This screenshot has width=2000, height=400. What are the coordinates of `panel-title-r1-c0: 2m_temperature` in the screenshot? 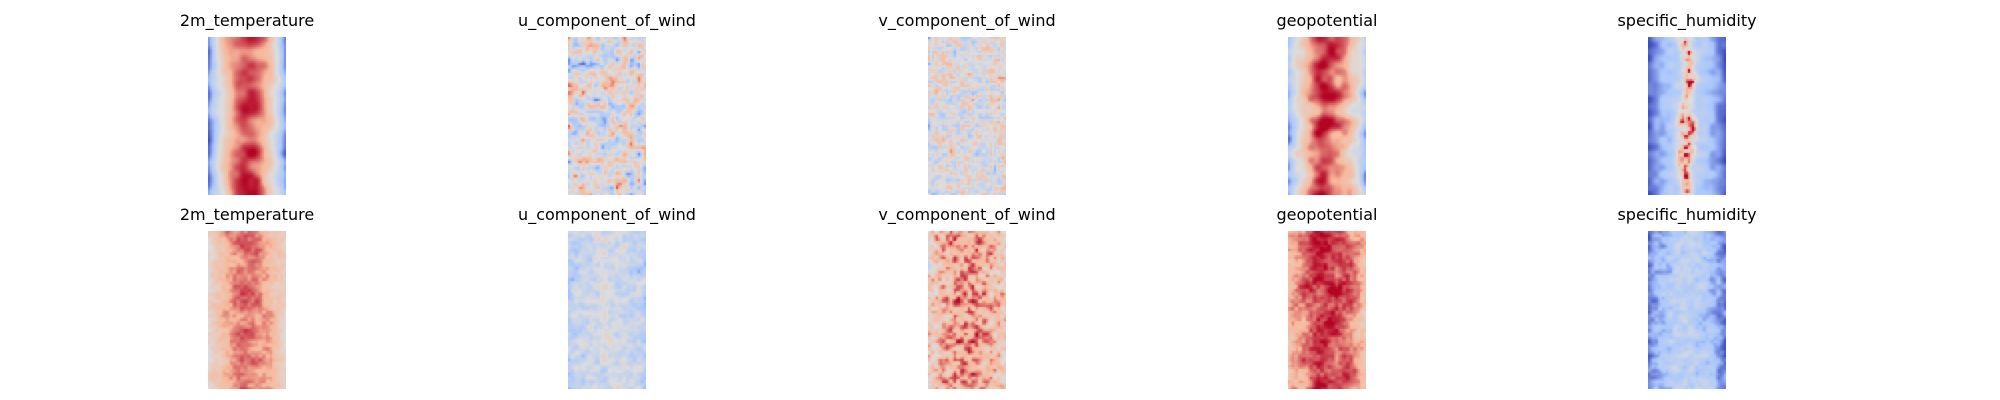 It's located at (247, 214).